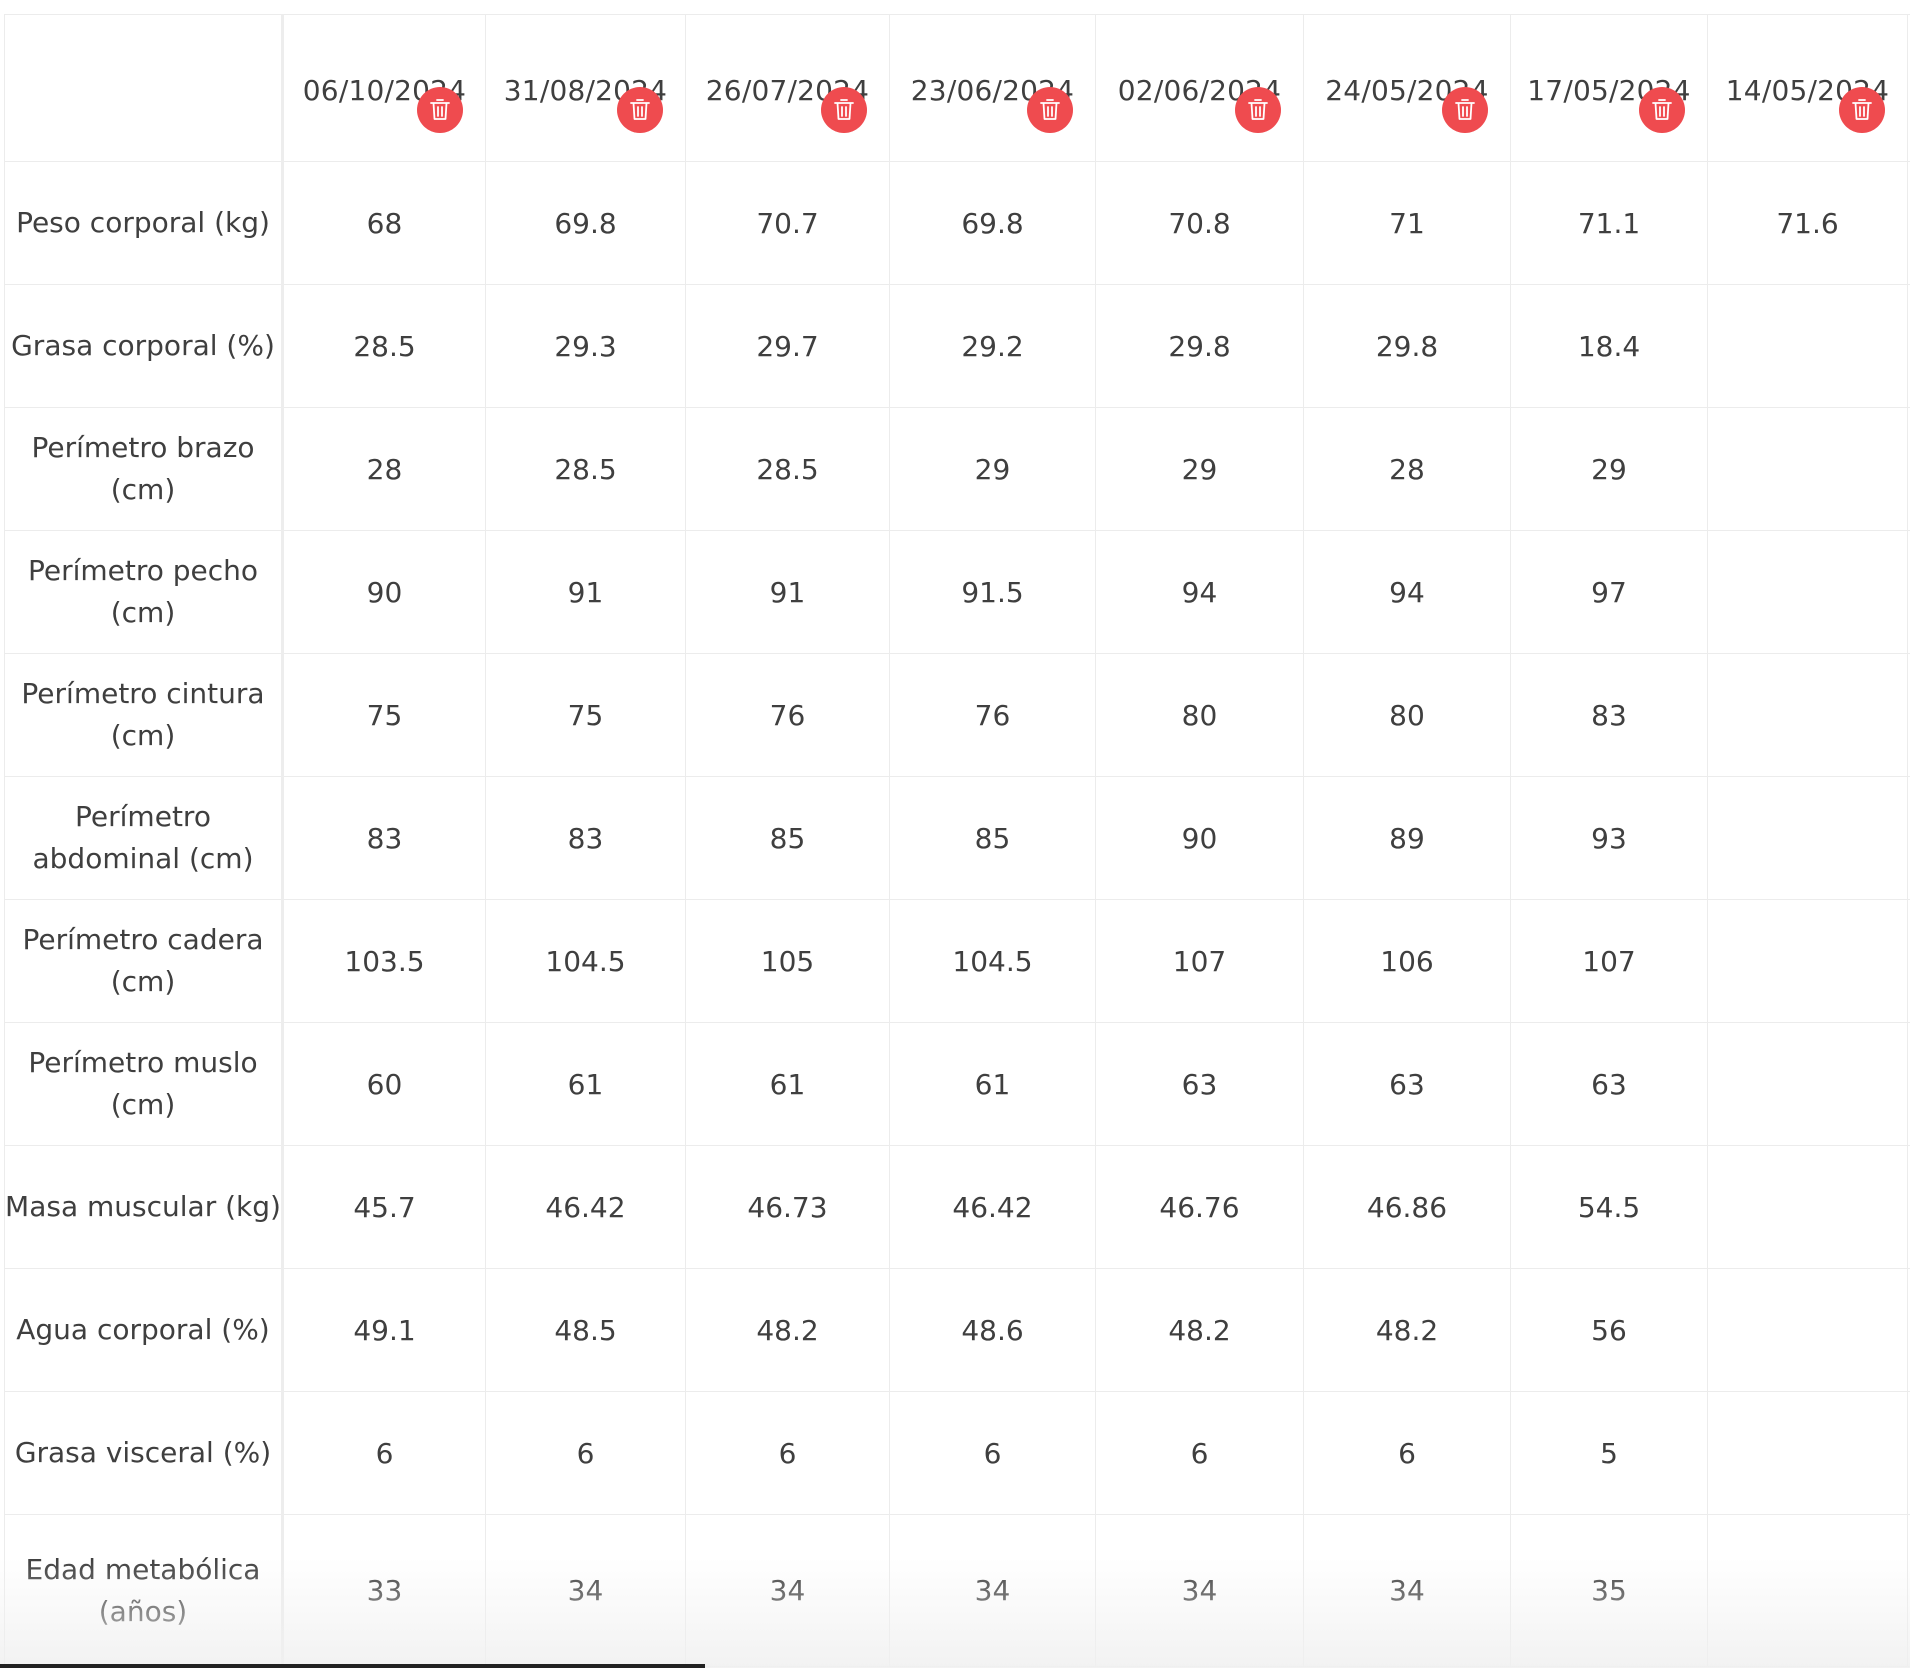  What do you see at coordinates (1199, 88) in the screenshot?
I see `date-column-header: 02/06/2024` at bounding box center [1199, 88].